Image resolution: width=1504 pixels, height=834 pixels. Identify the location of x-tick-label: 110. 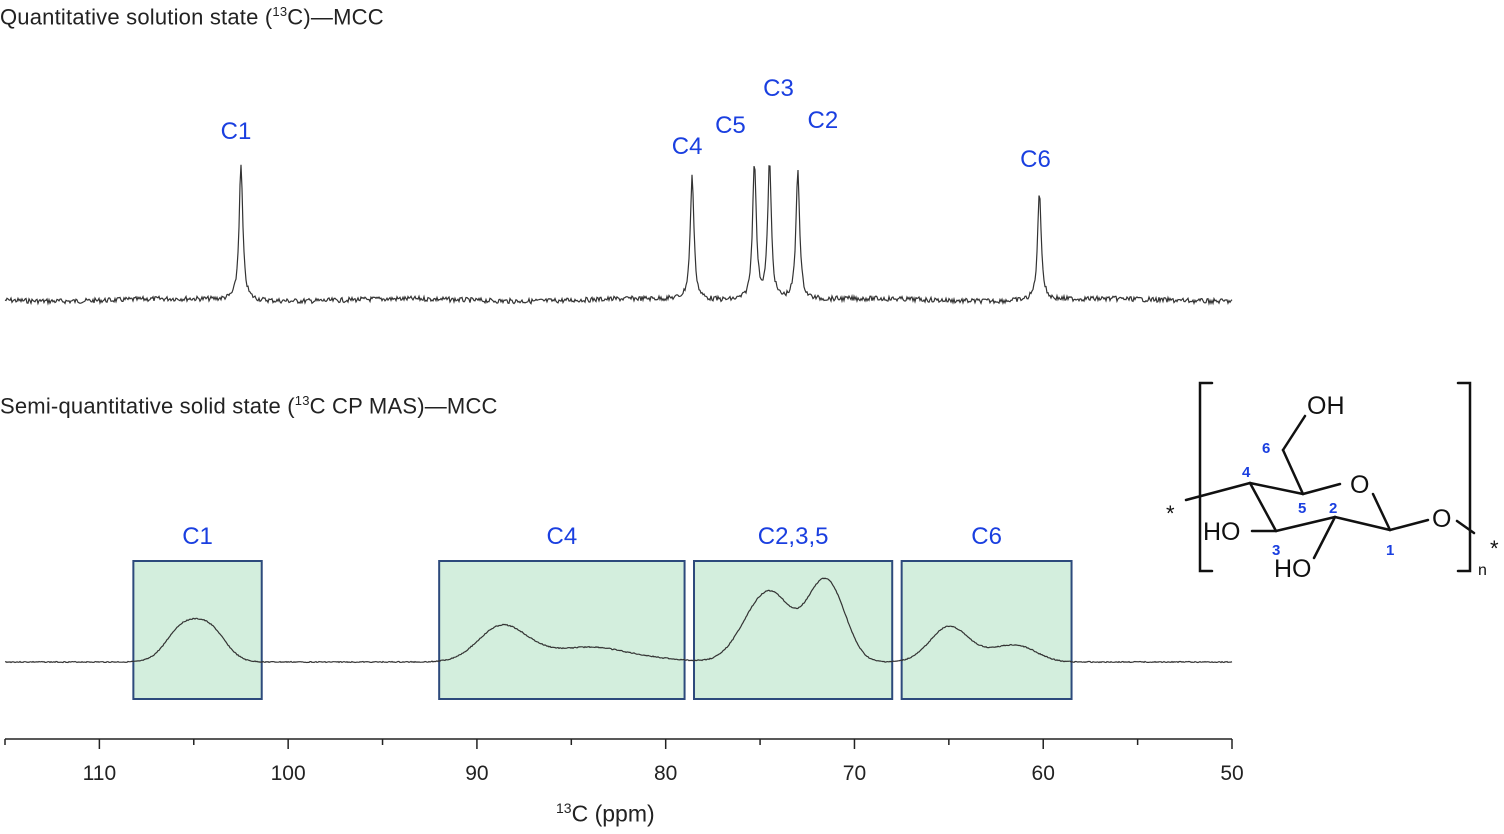
(99, 773).